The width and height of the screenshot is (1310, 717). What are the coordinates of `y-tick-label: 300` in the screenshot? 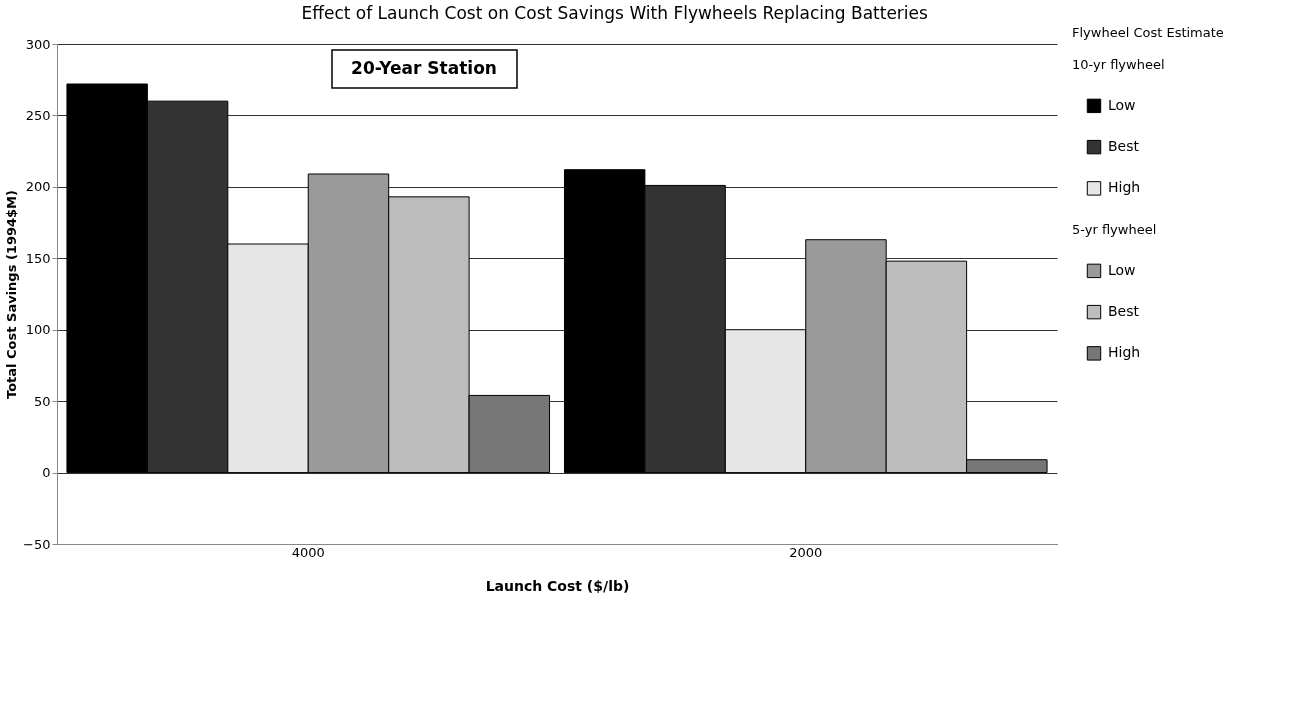 It's located at (38, 44).